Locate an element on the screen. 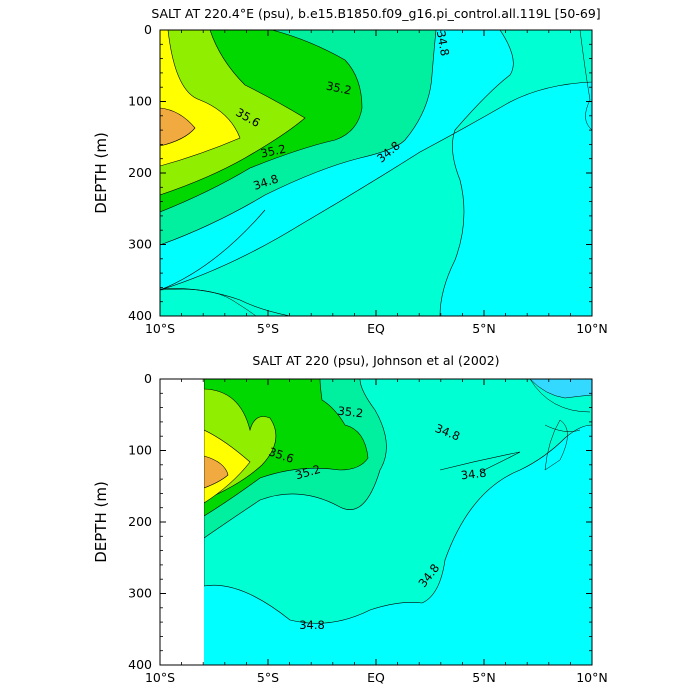 Image resolution: width=700 pixels, height=700 pixels. panel1-contour-deep is located at coordinates (208, 302).